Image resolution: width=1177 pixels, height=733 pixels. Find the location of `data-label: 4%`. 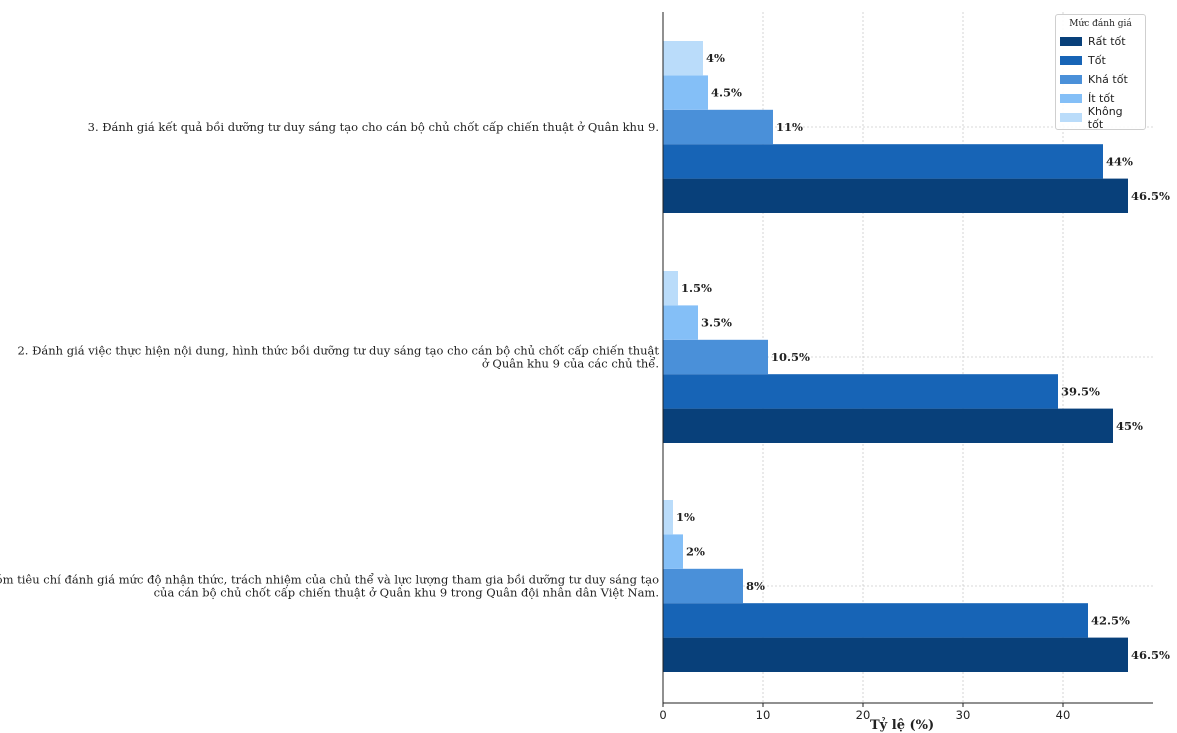

data-label: 4% is located at coordinates (715, 58).